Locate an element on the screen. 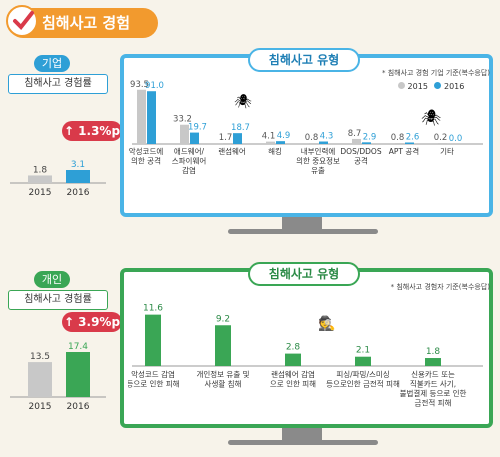  enterprise-type-value: 0.2 is located at coordinates (441, 138).